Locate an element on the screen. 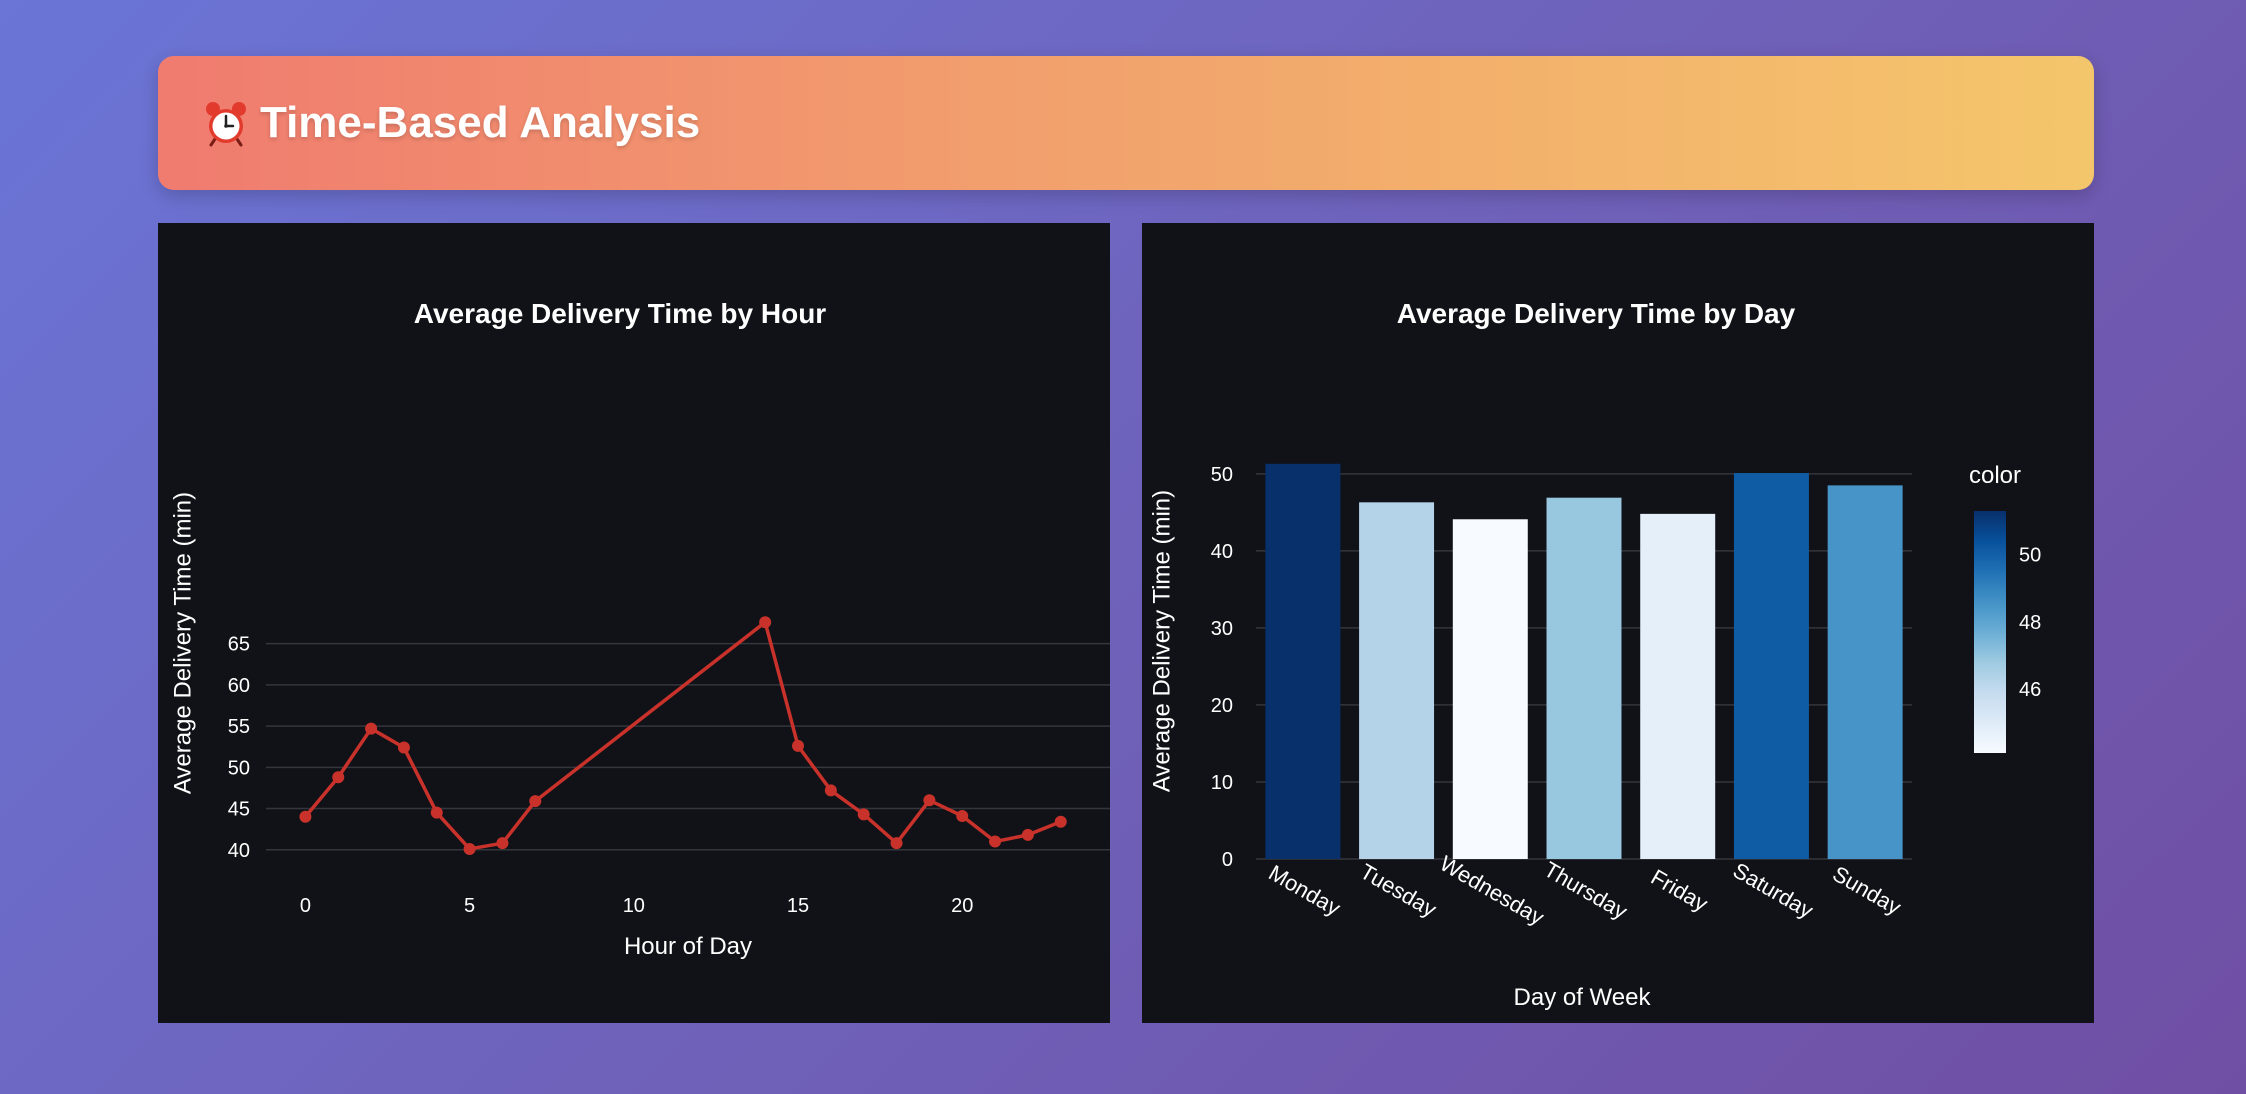  y-tick-label: 20 is located at coordinates (1222, 706).